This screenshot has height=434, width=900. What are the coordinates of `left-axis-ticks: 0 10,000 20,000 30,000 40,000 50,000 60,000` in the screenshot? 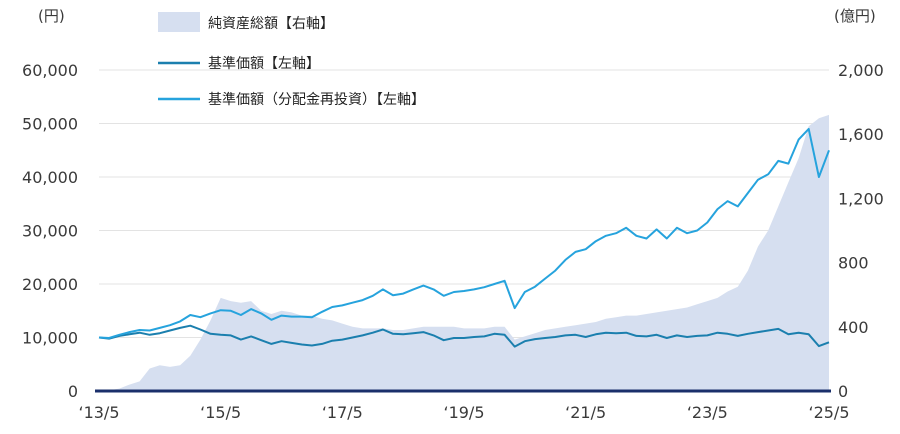 It's located at (50, 231).